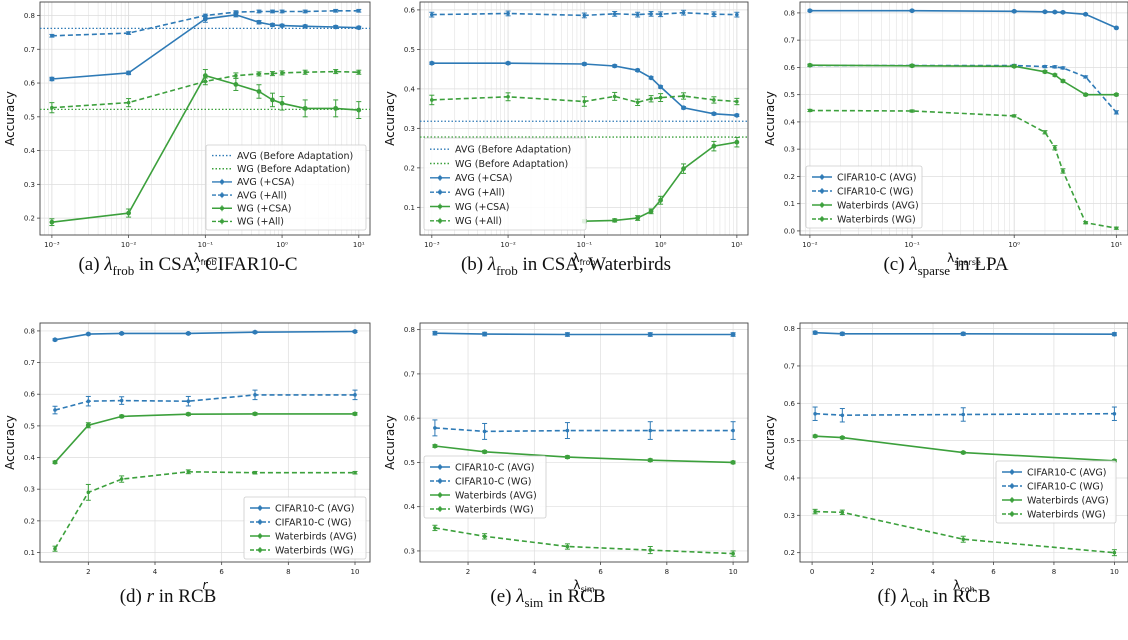  I want to click on y-tick-label: 0.4, so click(30, 151).